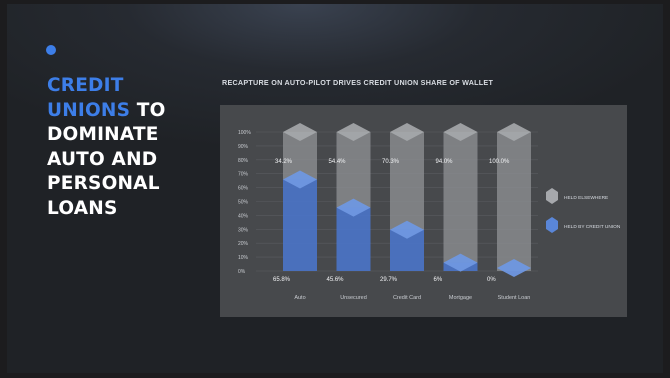  I want to click on data-label-credit-union: 45.6%, so click(336, 280).